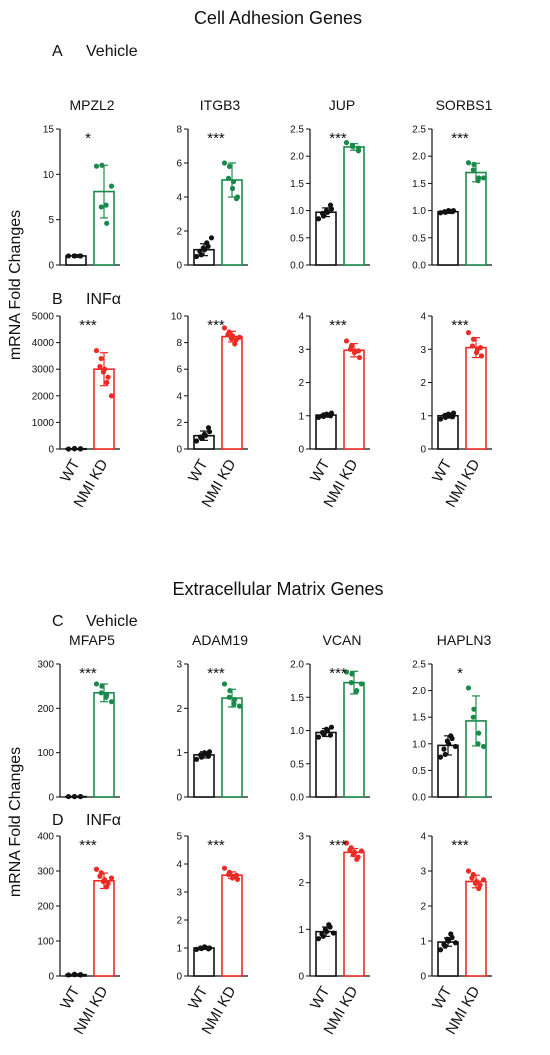  I want to click on section1-title: Cell Adhesion Genes, so click(278, 18).